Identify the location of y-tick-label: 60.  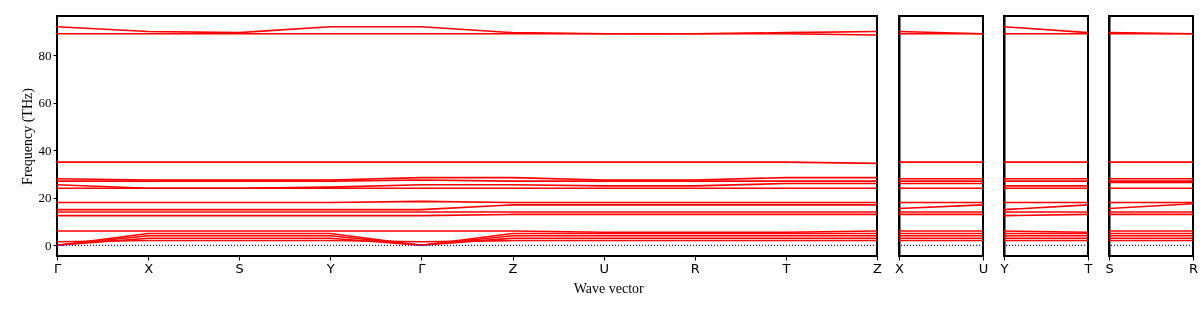
(45, 103).